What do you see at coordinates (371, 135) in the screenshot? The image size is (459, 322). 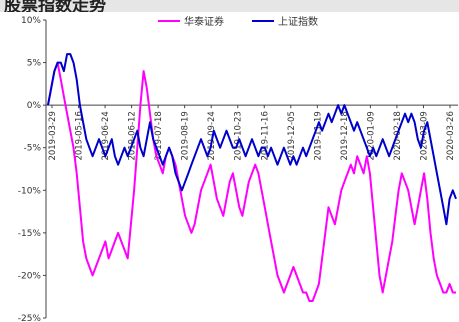 I see `x-tick-label: 2020-01-09` at bounding box center [371, 135].